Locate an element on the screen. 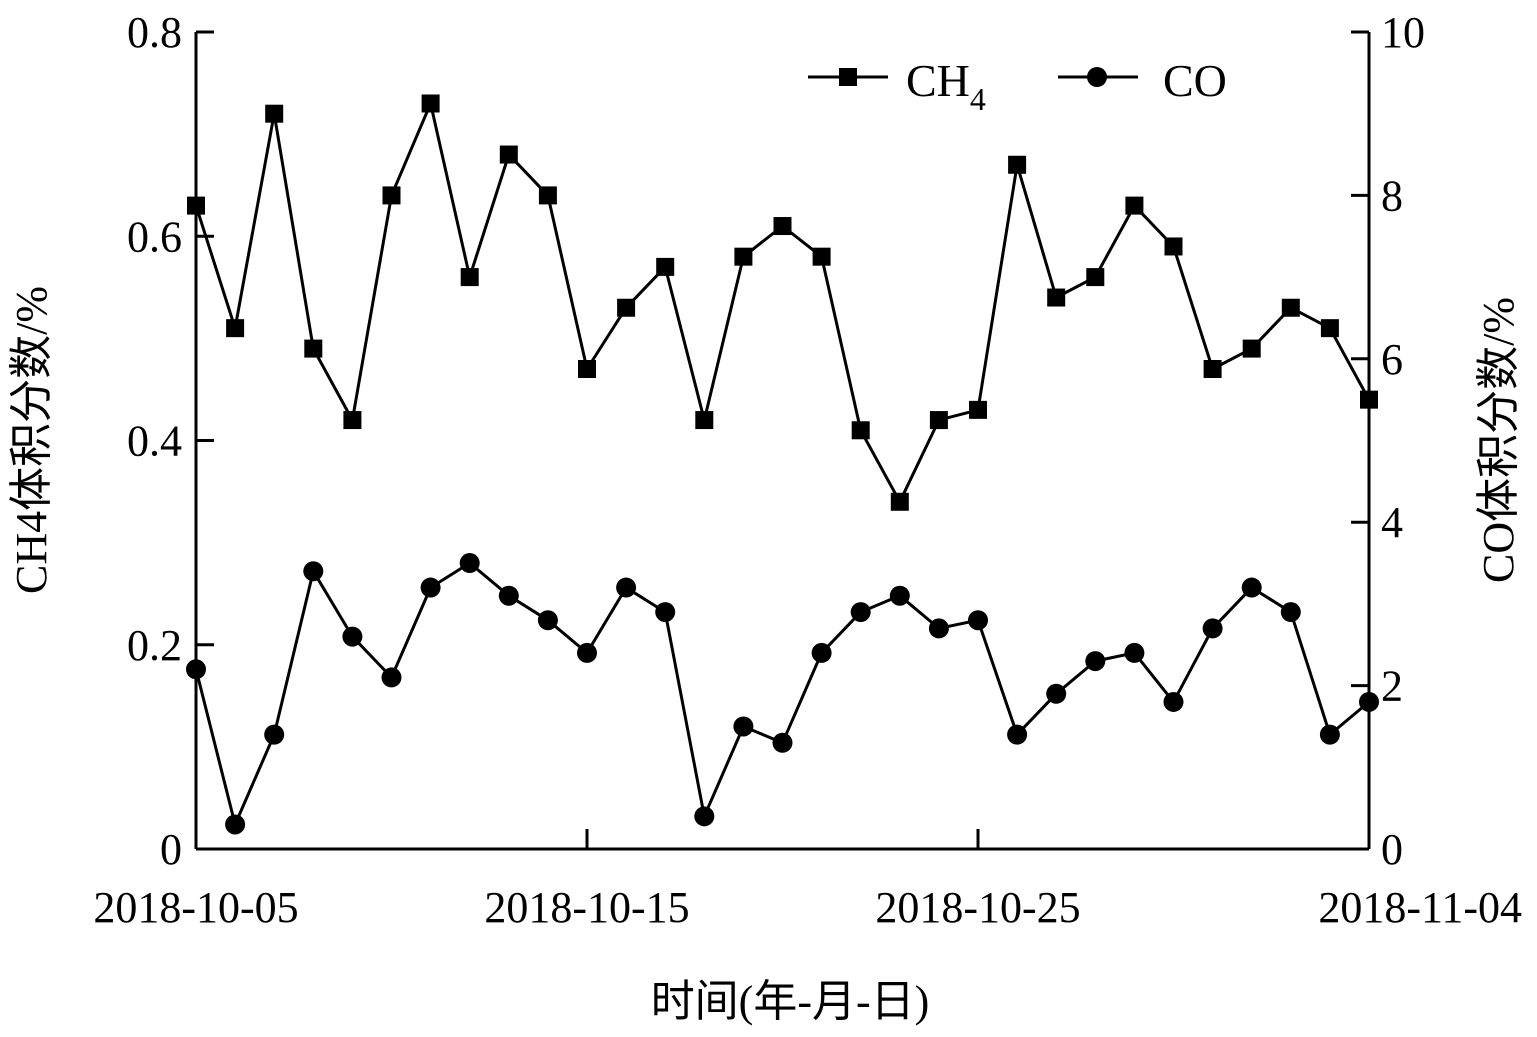  y-left-tick-label: 0.2 is located at coordinates (154, 645).